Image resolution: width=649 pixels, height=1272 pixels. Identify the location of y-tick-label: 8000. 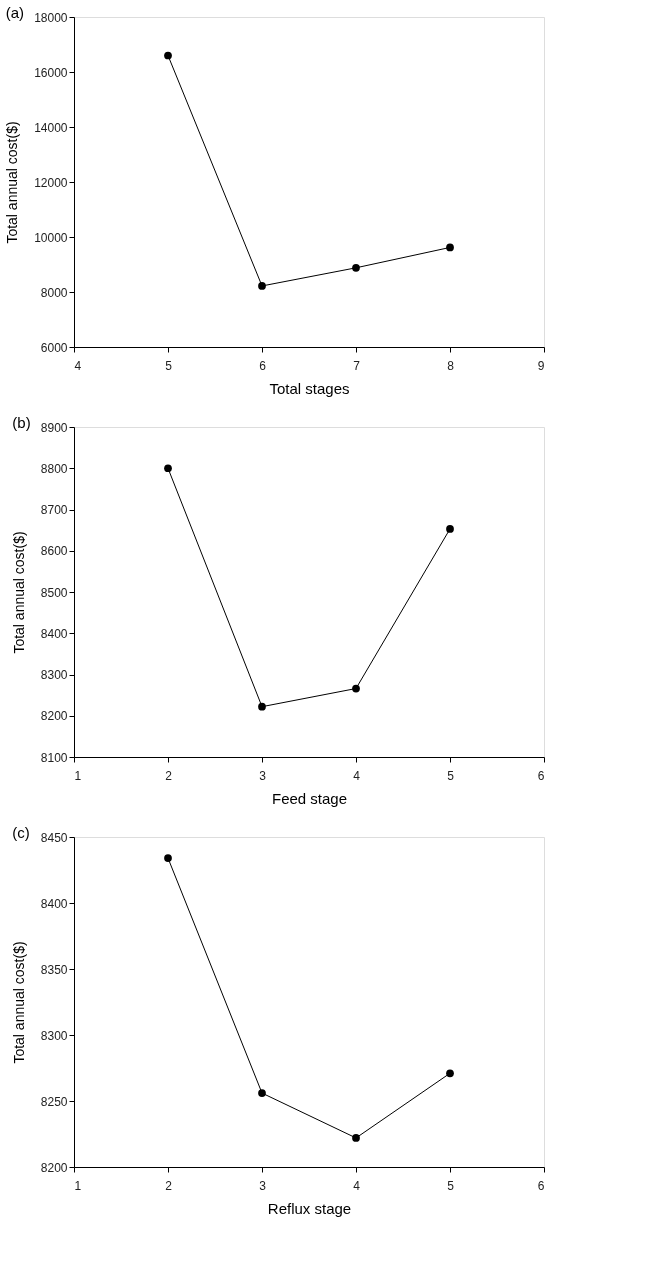
(54, 292).